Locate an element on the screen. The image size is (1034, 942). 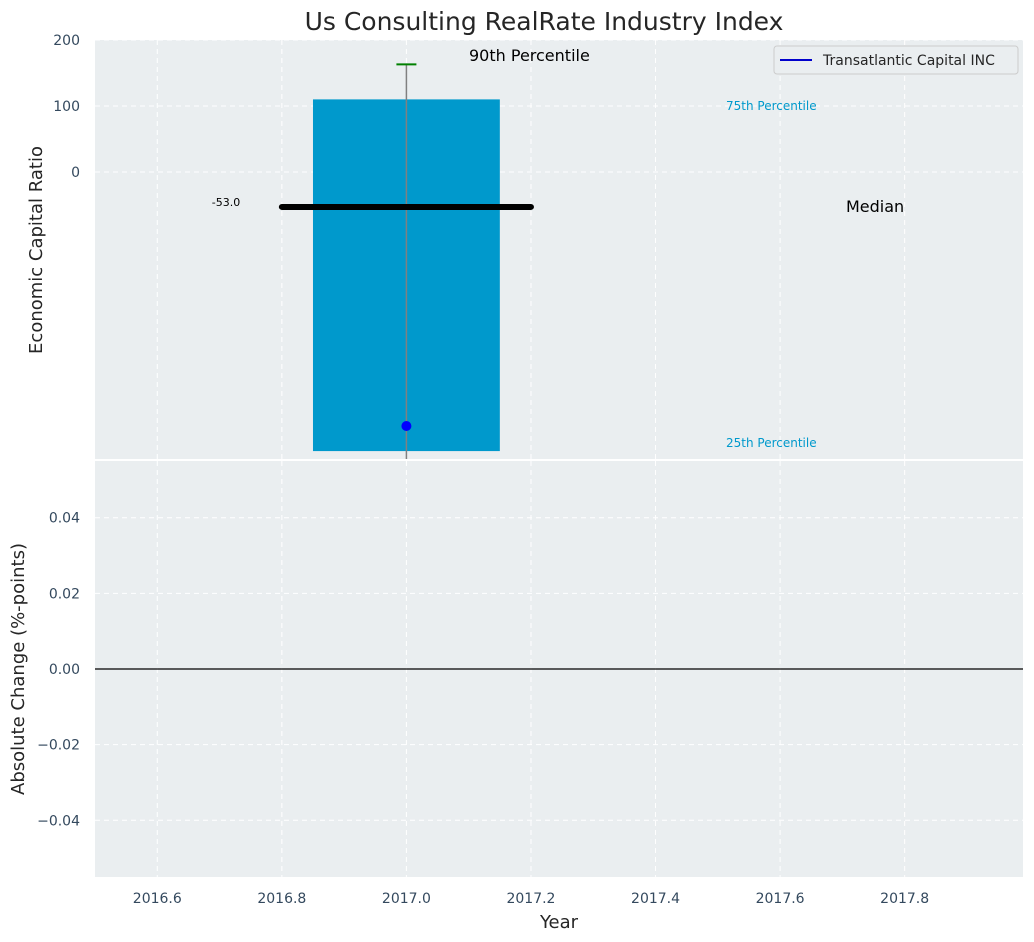
legend-entry-label: Transatlantic Capital INC is located at coordinates (908, 61).